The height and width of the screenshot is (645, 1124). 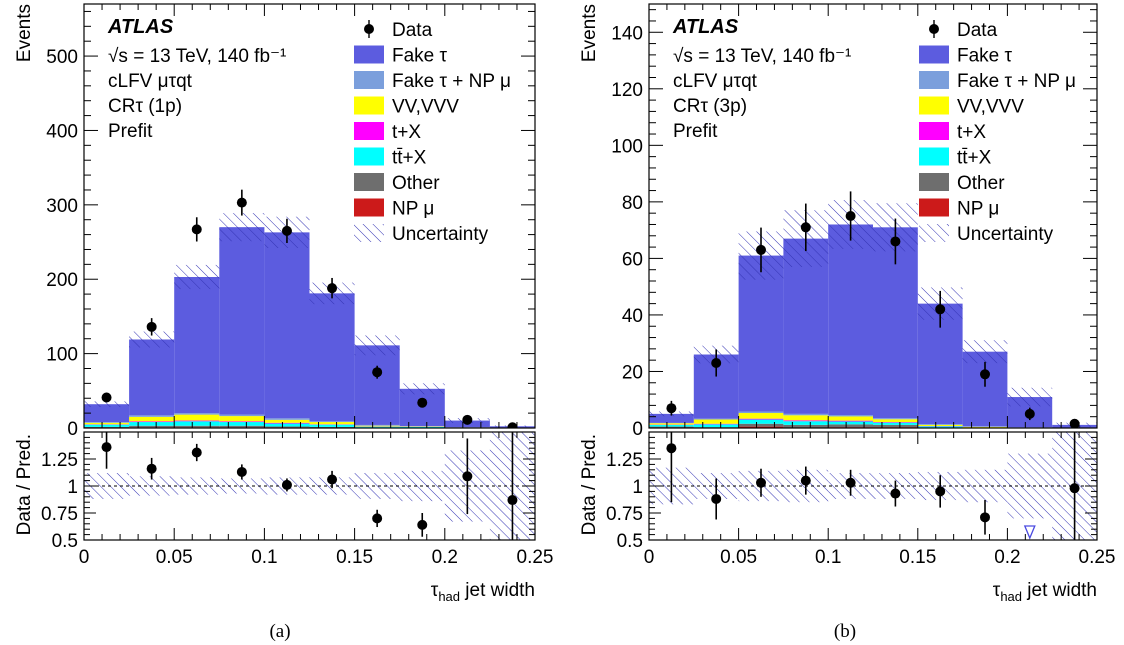 What do you see at coordinates (632, 316) in the screenshot?
I see `y-tick-label: 40` at bounding box center [632, 316].